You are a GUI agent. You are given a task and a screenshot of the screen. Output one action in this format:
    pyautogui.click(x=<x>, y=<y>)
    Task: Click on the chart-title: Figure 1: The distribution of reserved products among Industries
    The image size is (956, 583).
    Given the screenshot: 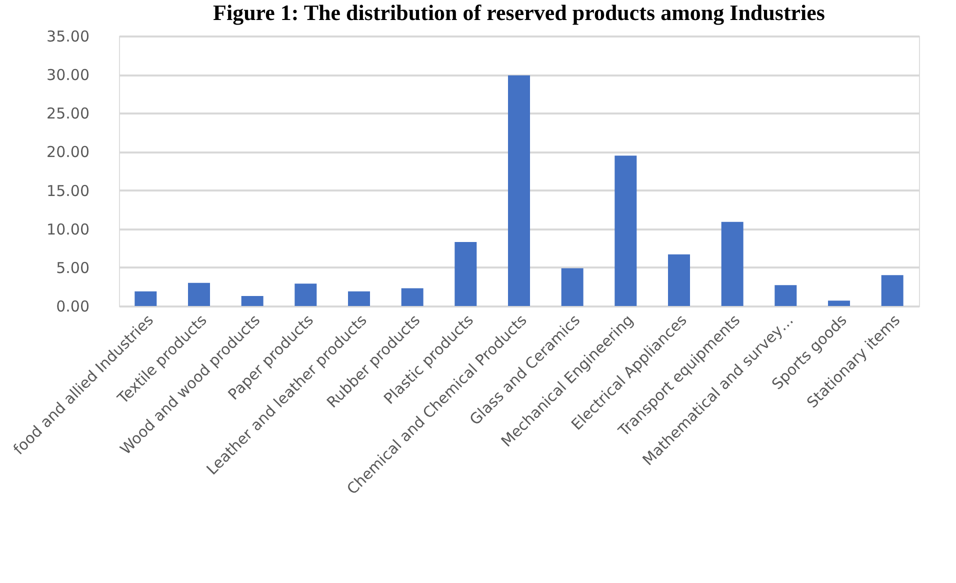 What is the action you would take?
    pyautogui.click(x=519, y=12)
    